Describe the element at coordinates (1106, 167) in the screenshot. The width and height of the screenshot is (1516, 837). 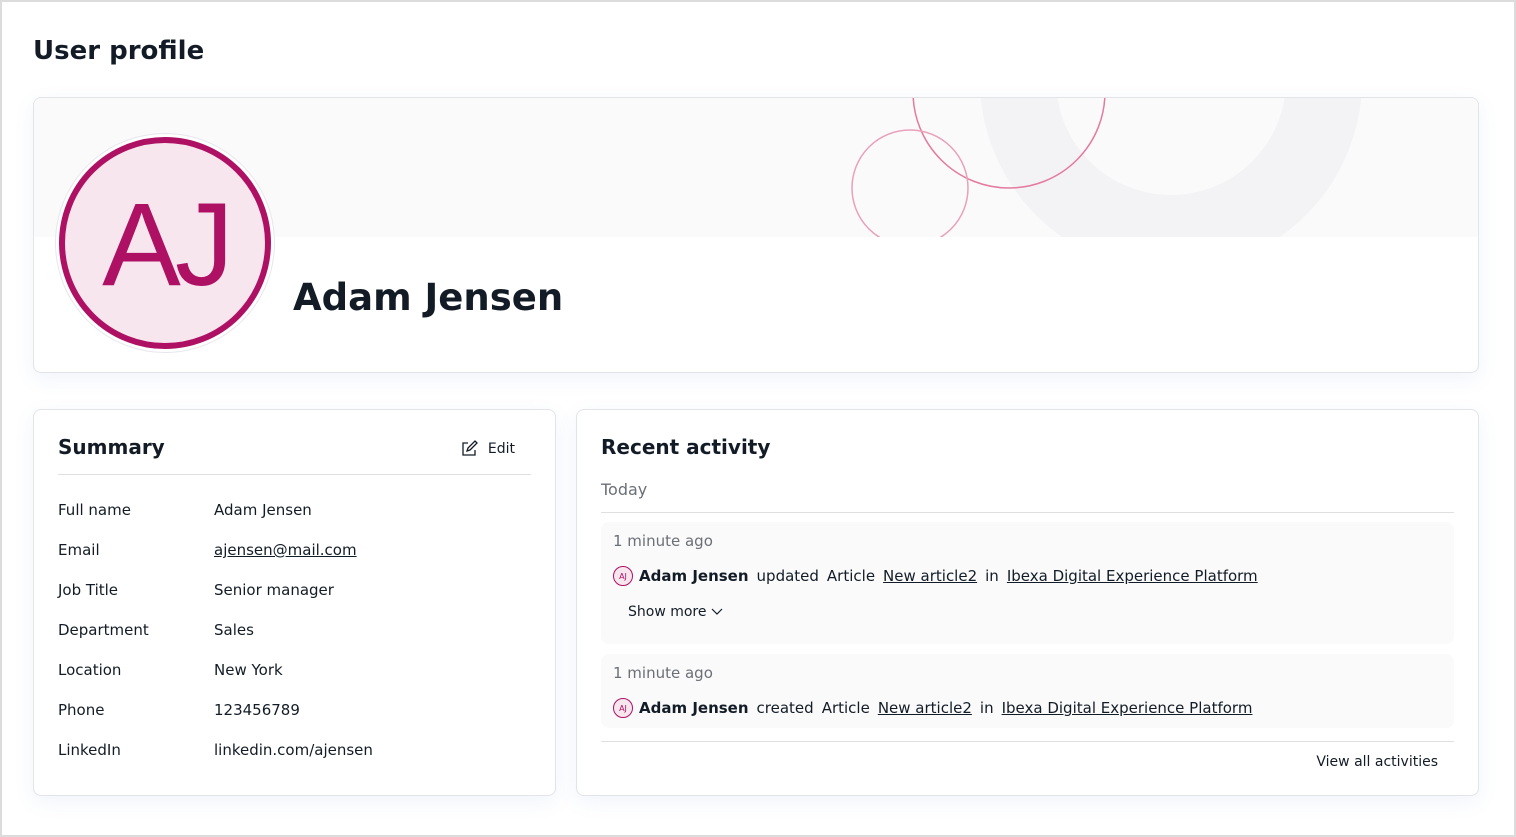
I see `banner-decoration` at that location.